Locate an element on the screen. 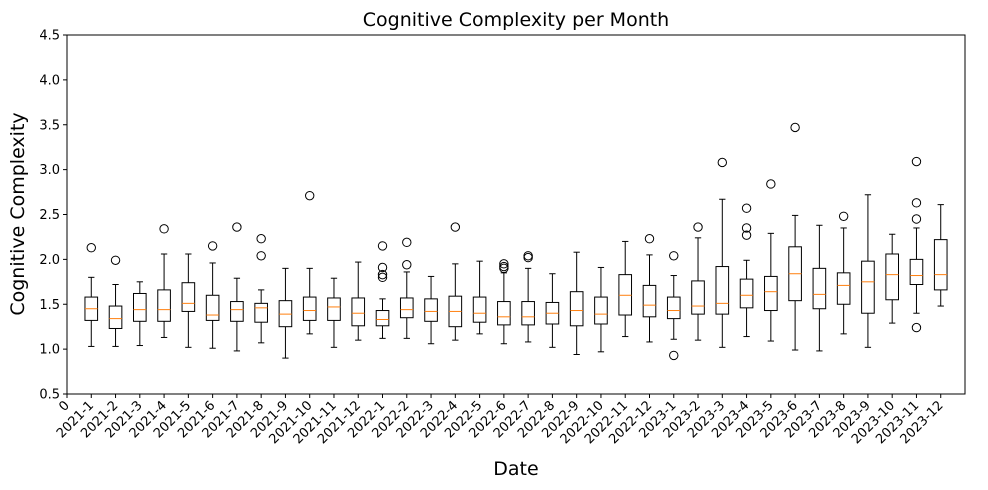 The width and height of the screenshot is (988, 490). y-tick-label: 1.0 is located at coordinates (49, 350).